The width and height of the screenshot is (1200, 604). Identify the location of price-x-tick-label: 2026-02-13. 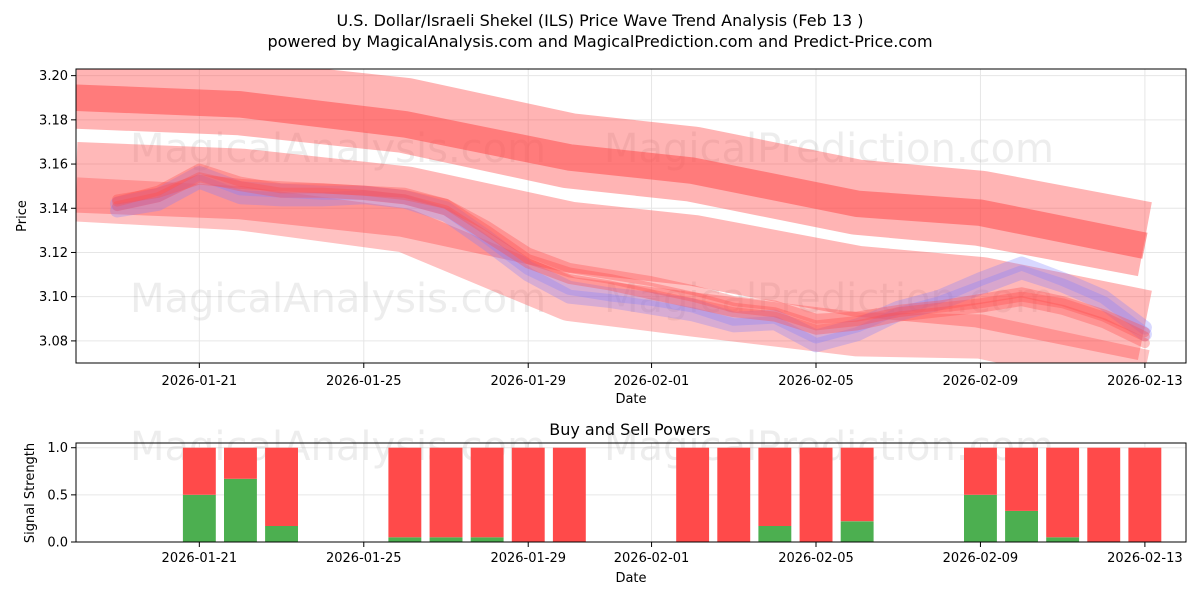
(1145, 381).